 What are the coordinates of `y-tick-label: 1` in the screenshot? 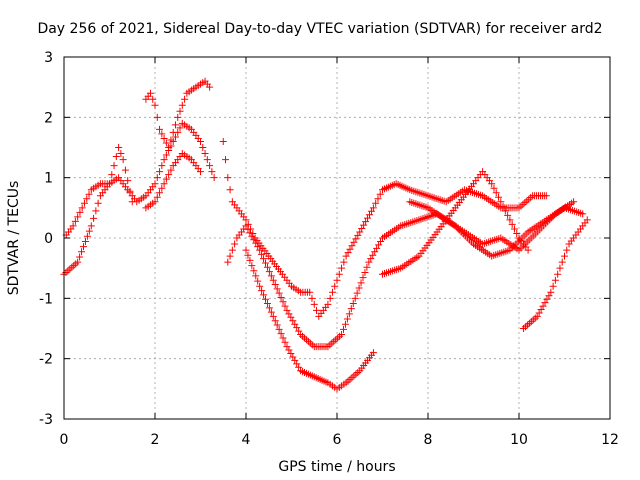 It's located at (48, 179).